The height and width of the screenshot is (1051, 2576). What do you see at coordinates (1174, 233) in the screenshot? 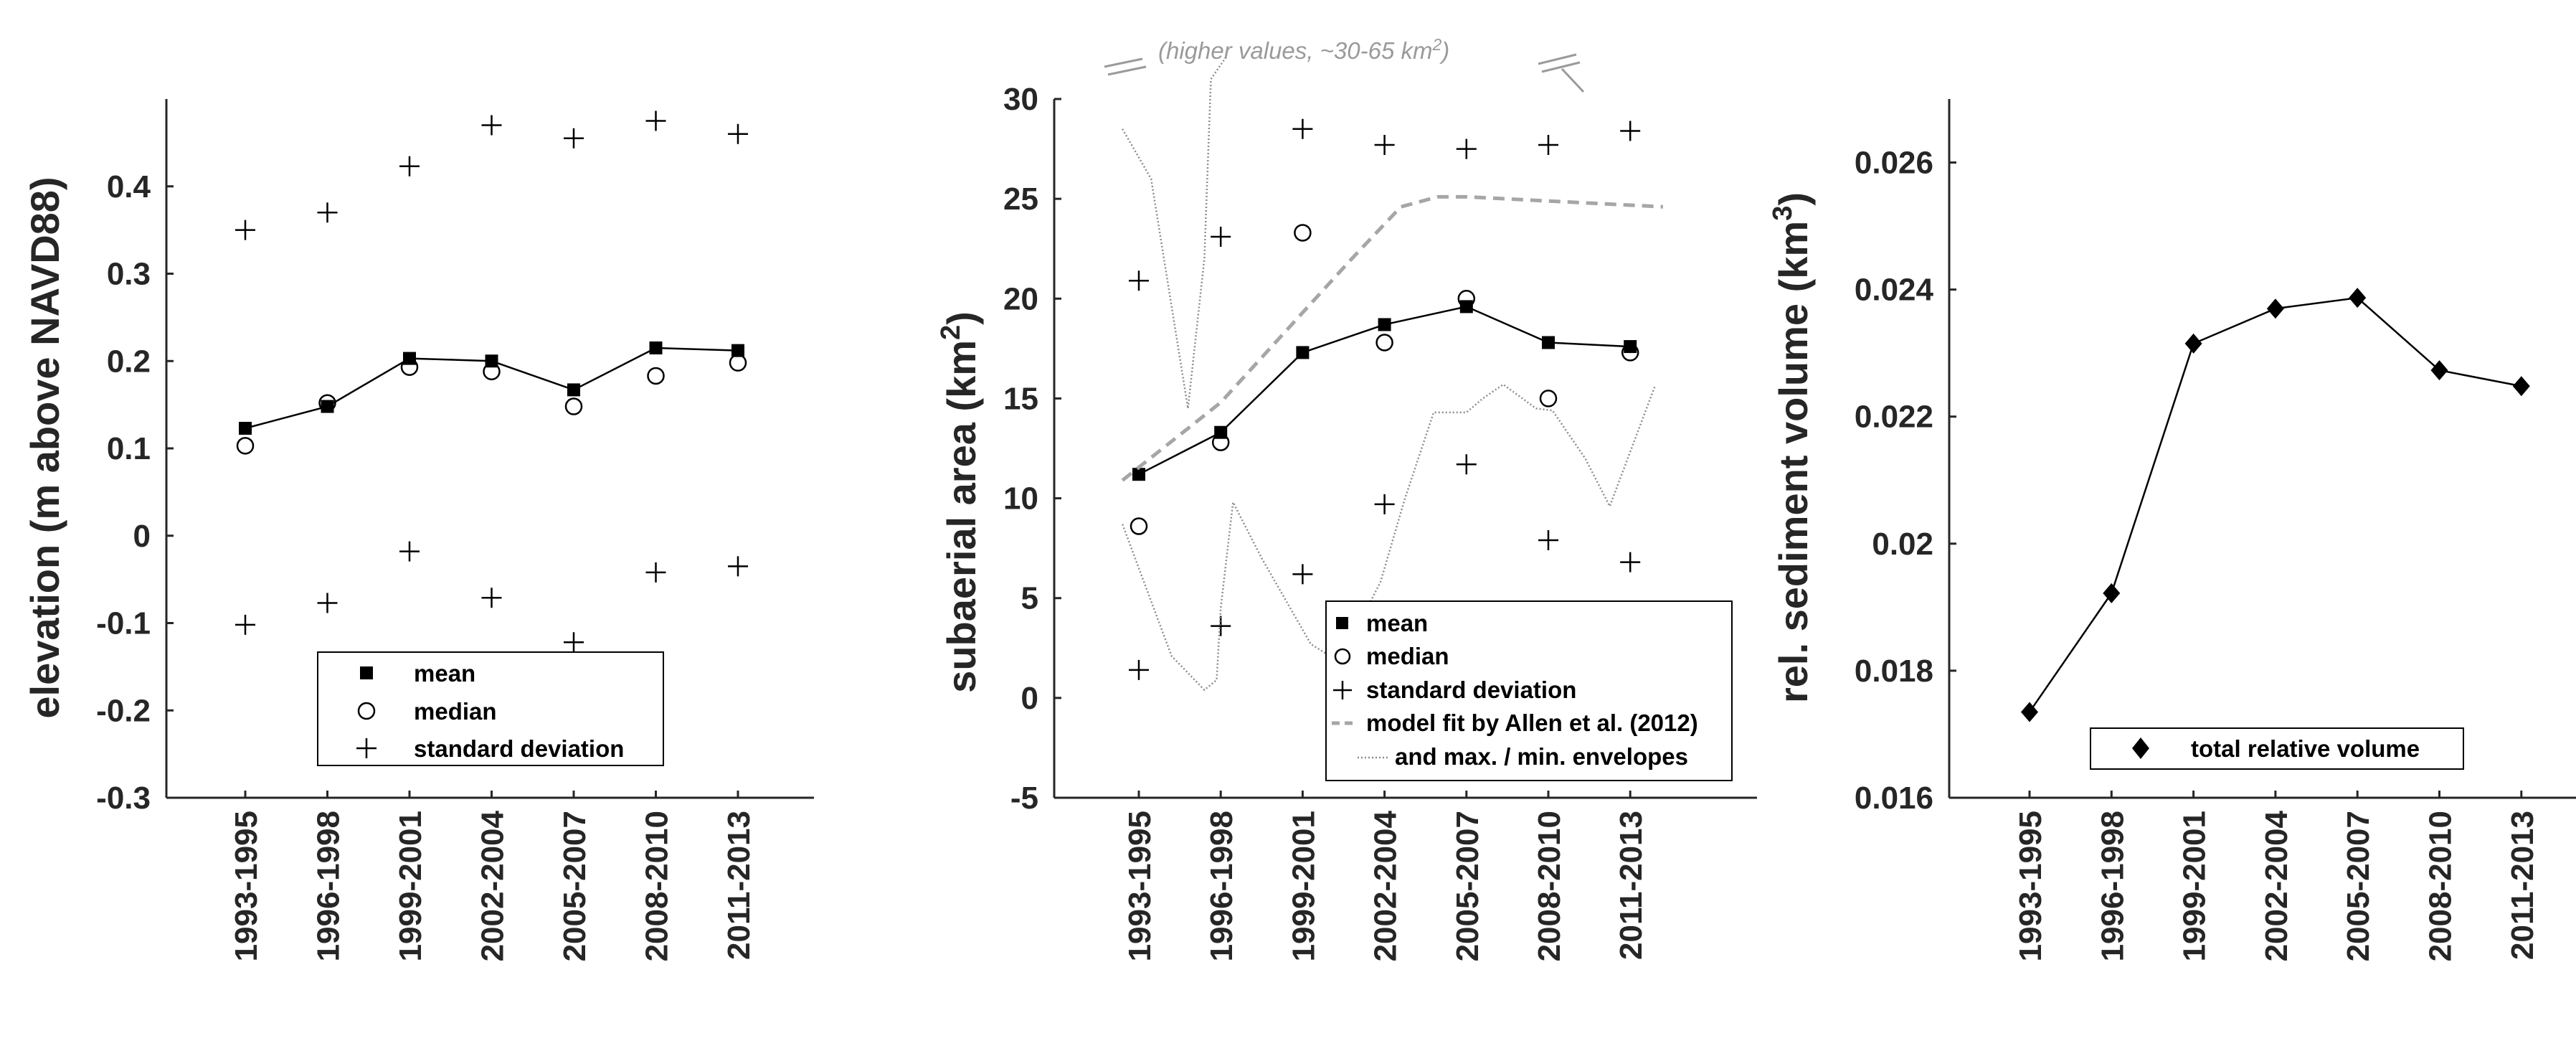
I see `max-envelope-line` at bounding box center [1174, 233].